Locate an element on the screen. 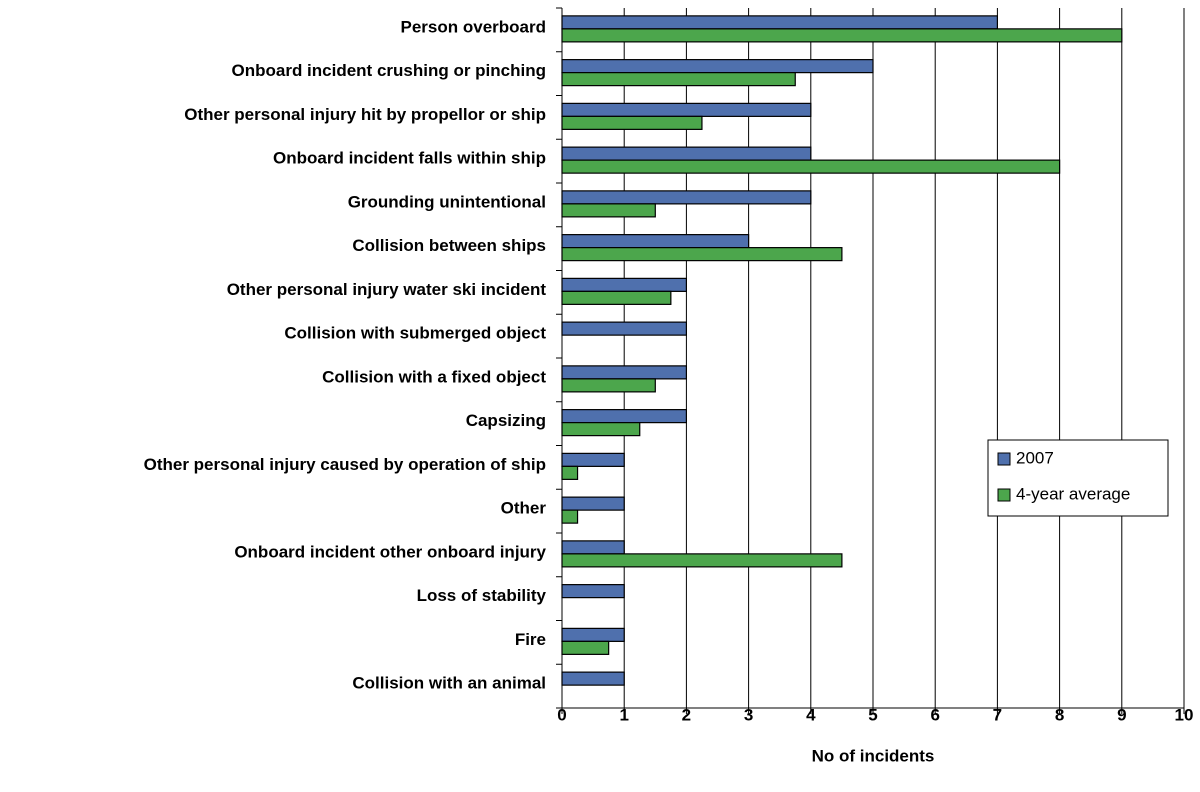  x-tick-label: 1 is located at coordinates (623, 714).